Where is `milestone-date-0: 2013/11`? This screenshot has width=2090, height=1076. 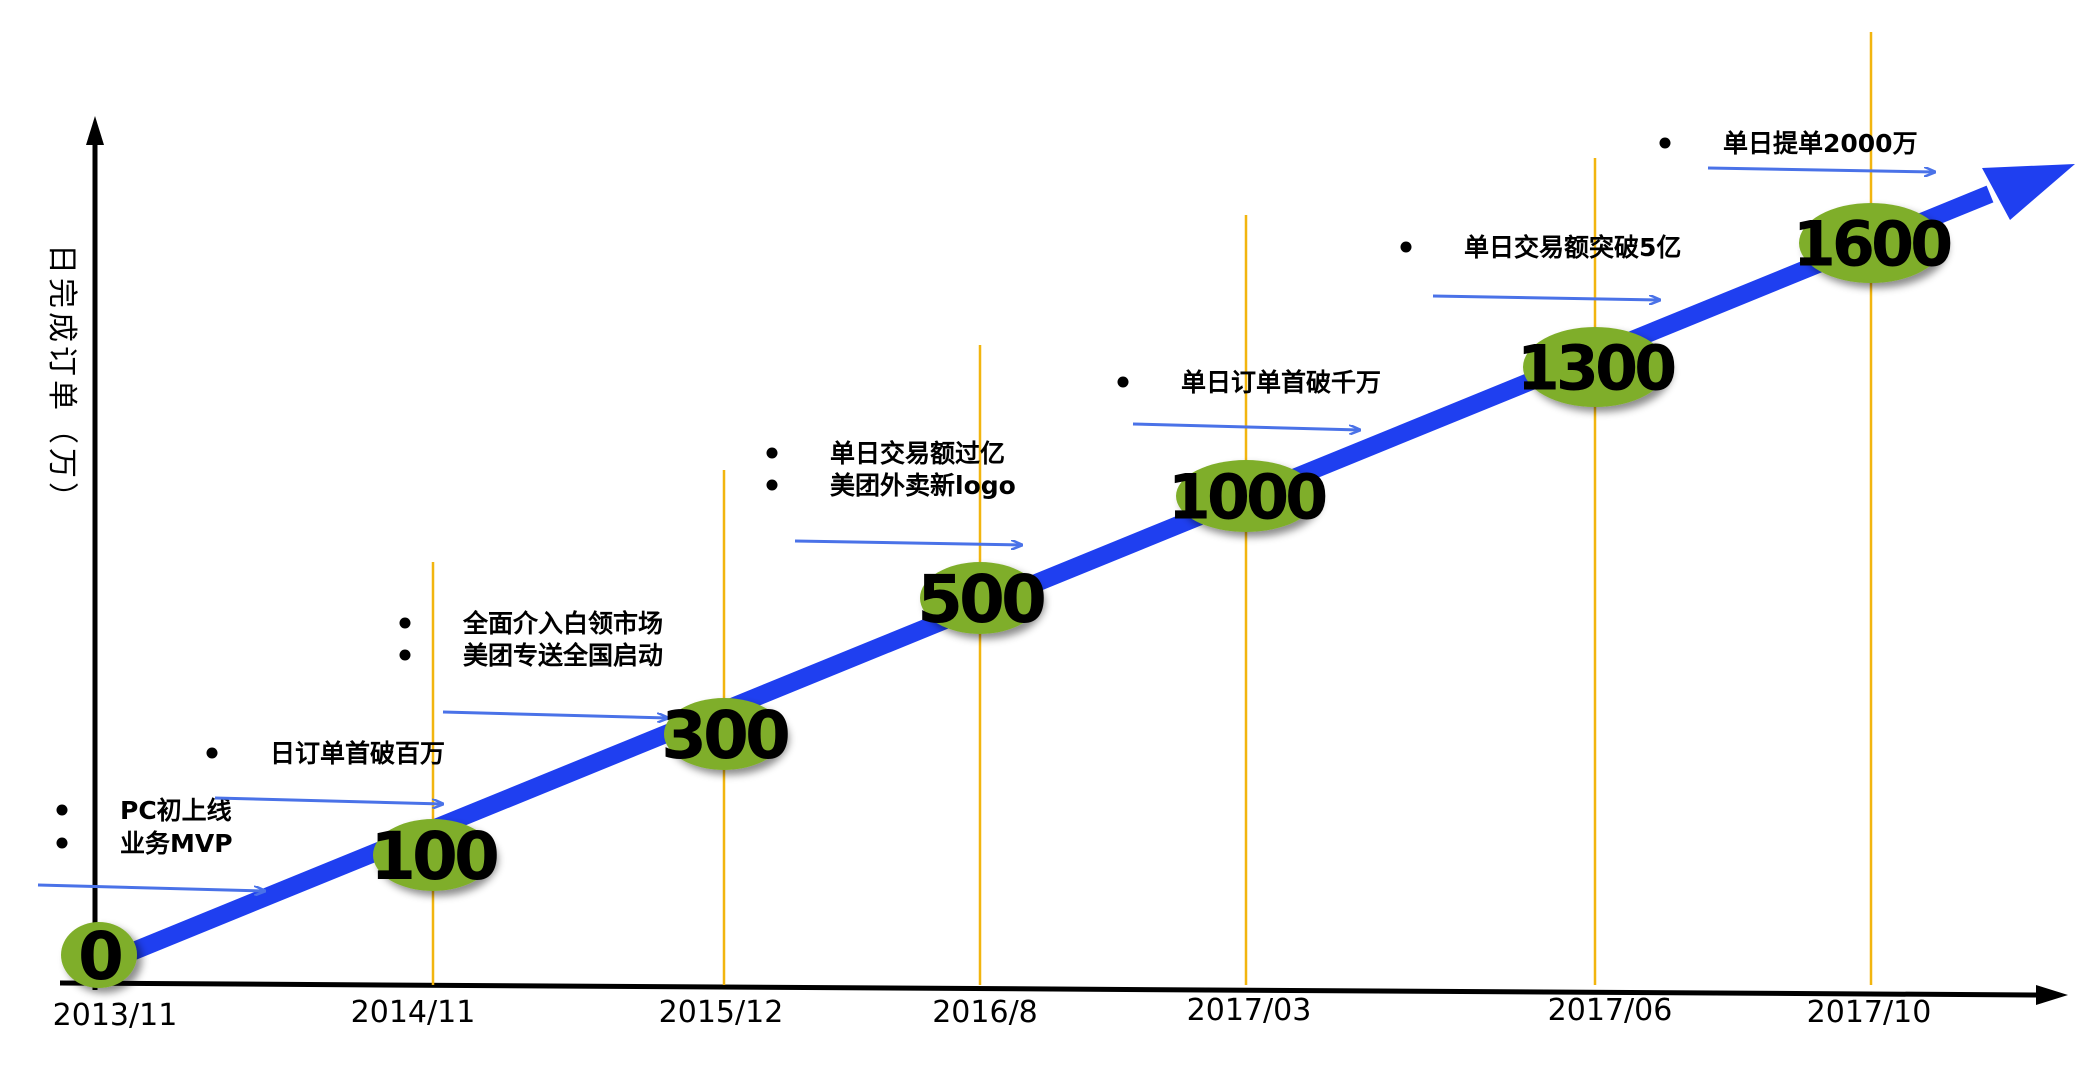 milestone-date-0: 2013/11 is located at coordinates (115, 1015).